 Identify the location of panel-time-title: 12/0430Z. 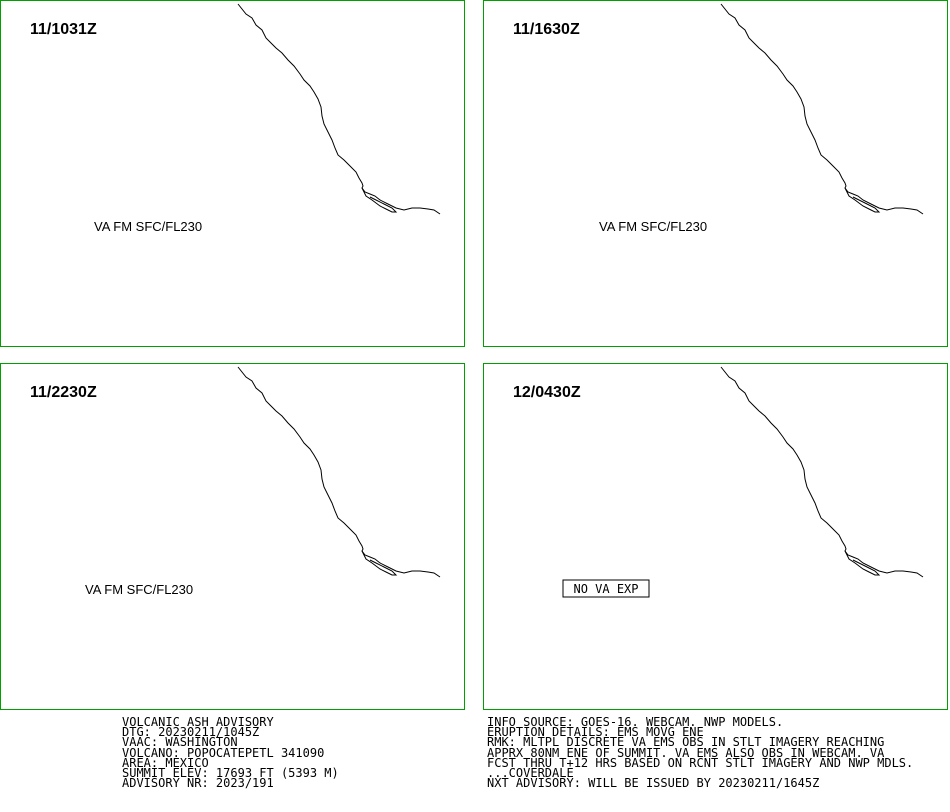
(547, 392).